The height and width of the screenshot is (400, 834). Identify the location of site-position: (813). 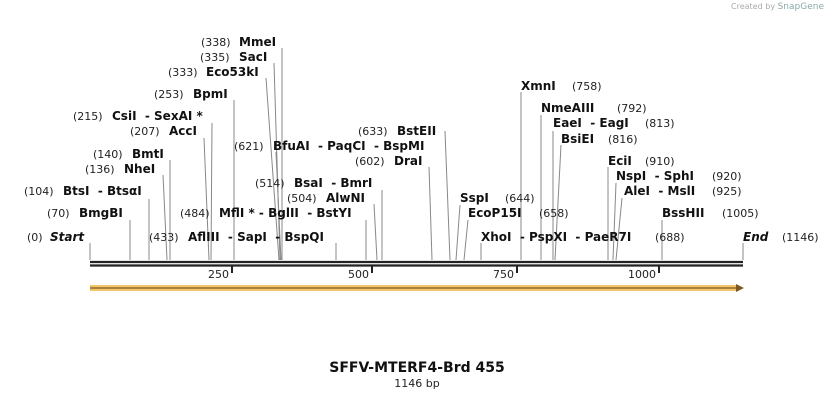
(660, 123).